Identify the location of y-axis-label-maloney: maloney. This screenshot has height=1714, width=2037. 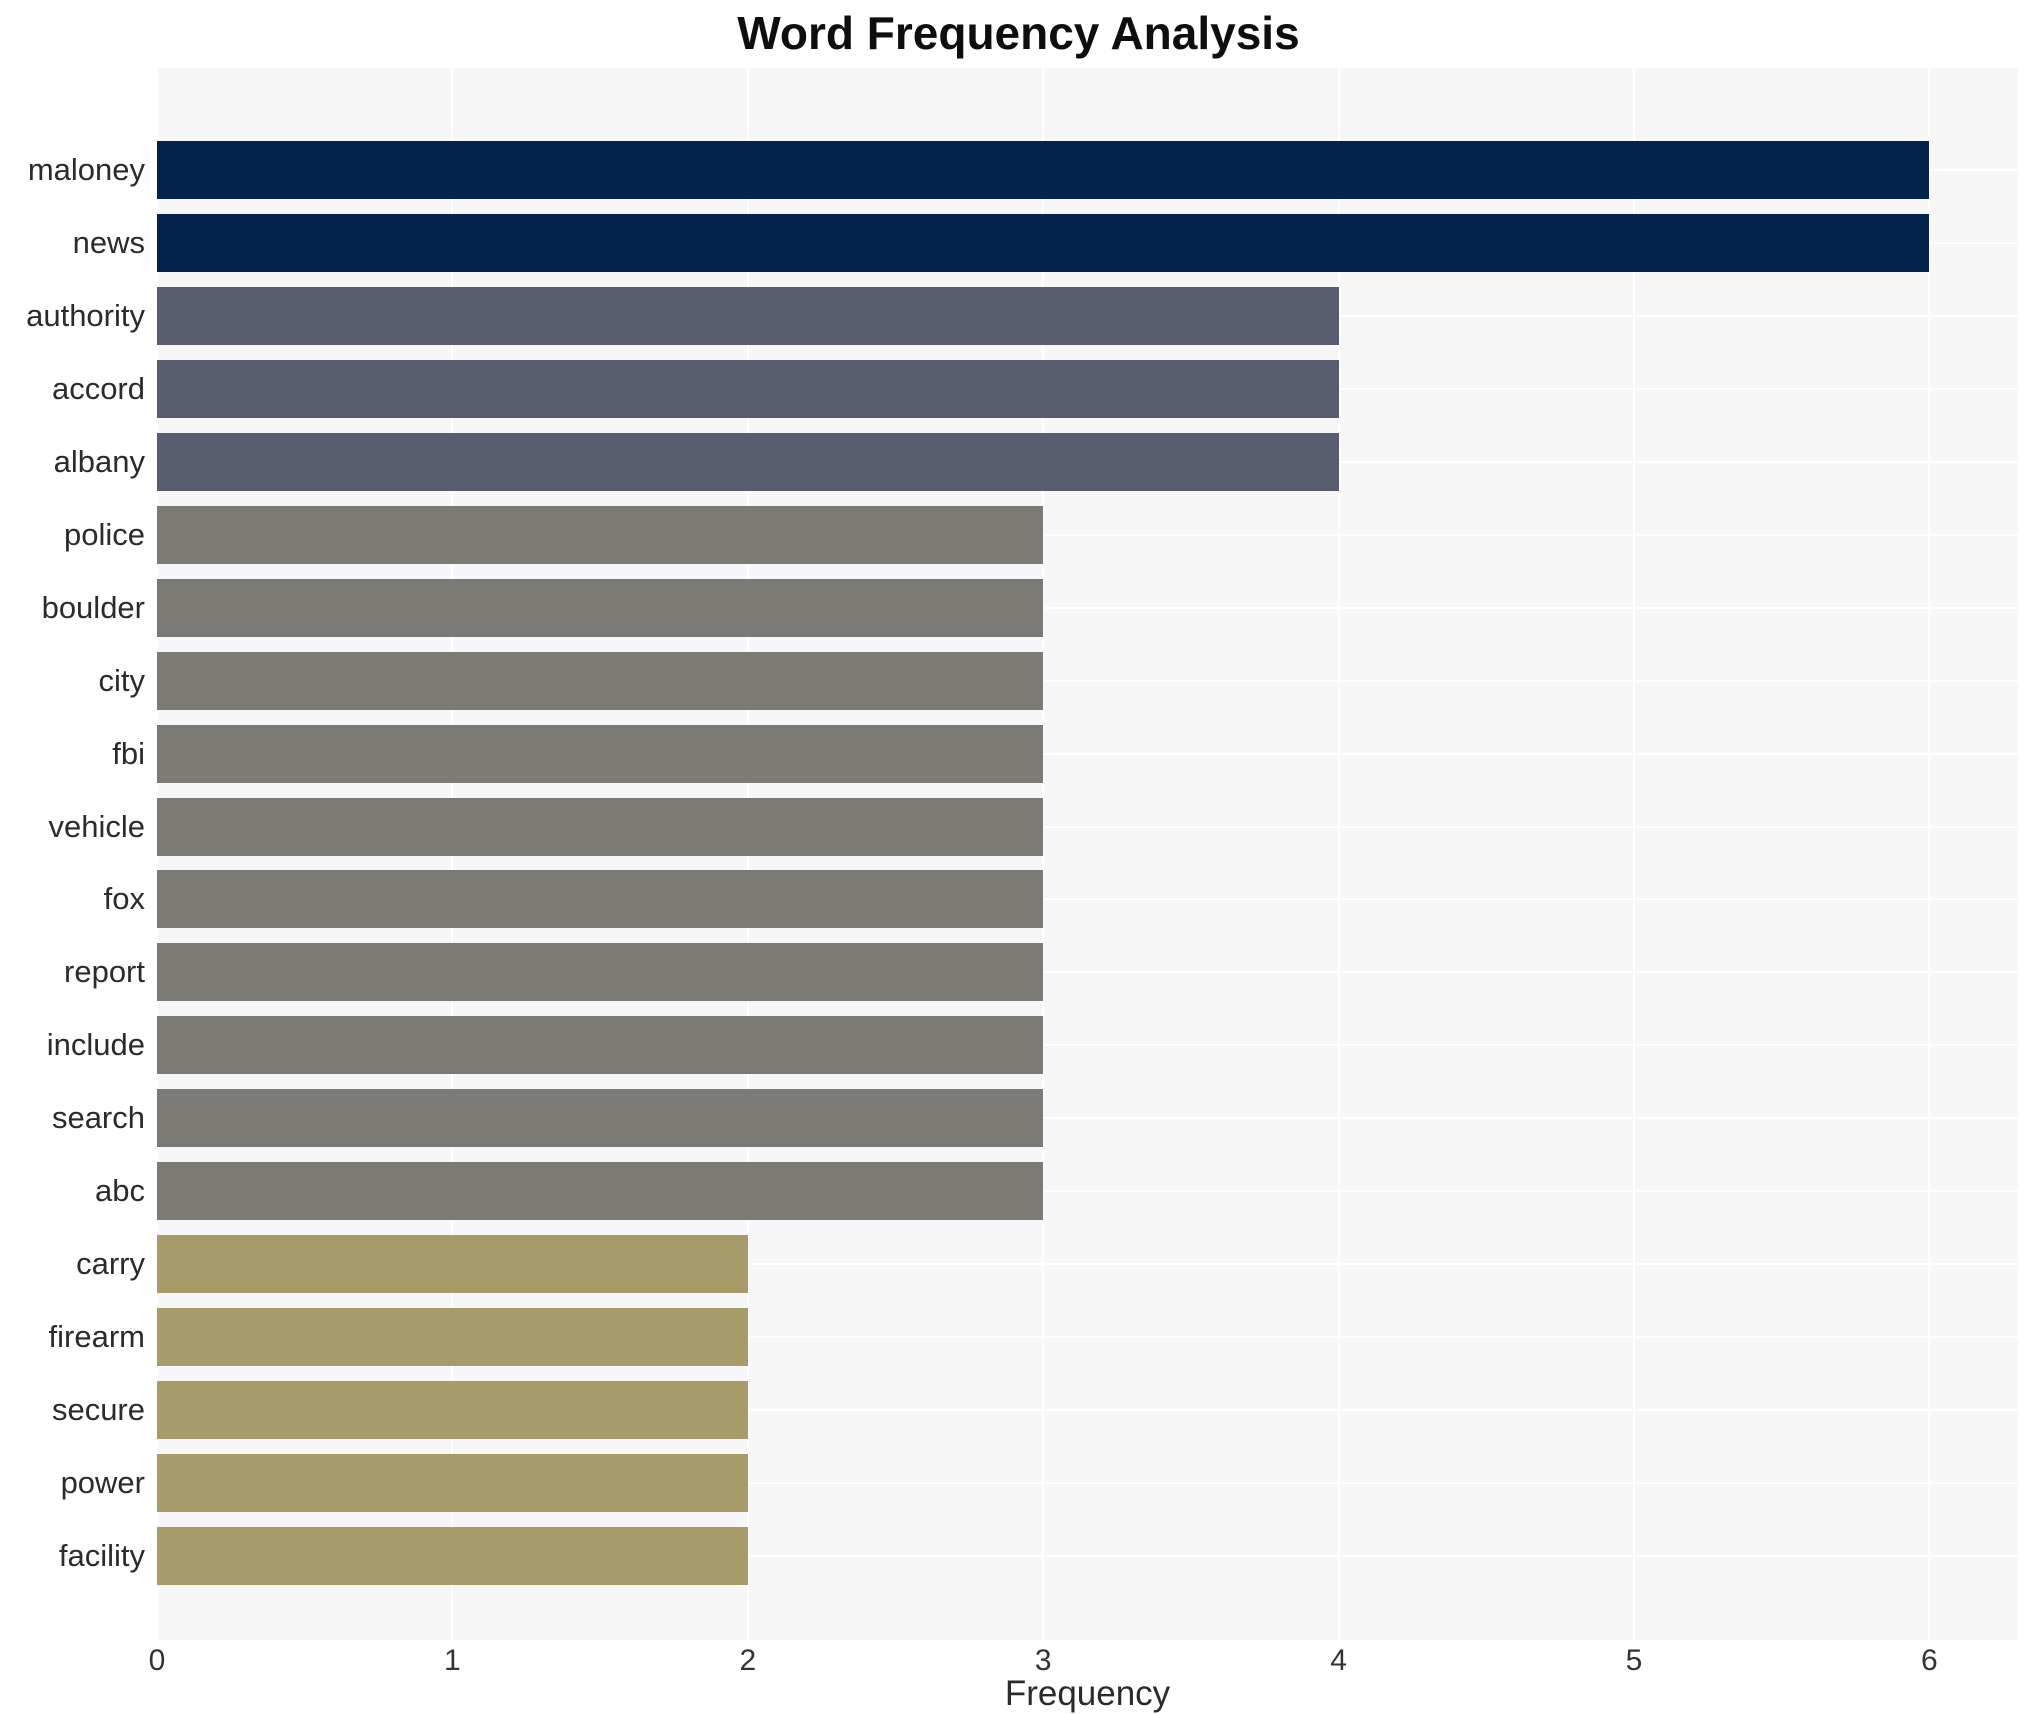
(86, 170).